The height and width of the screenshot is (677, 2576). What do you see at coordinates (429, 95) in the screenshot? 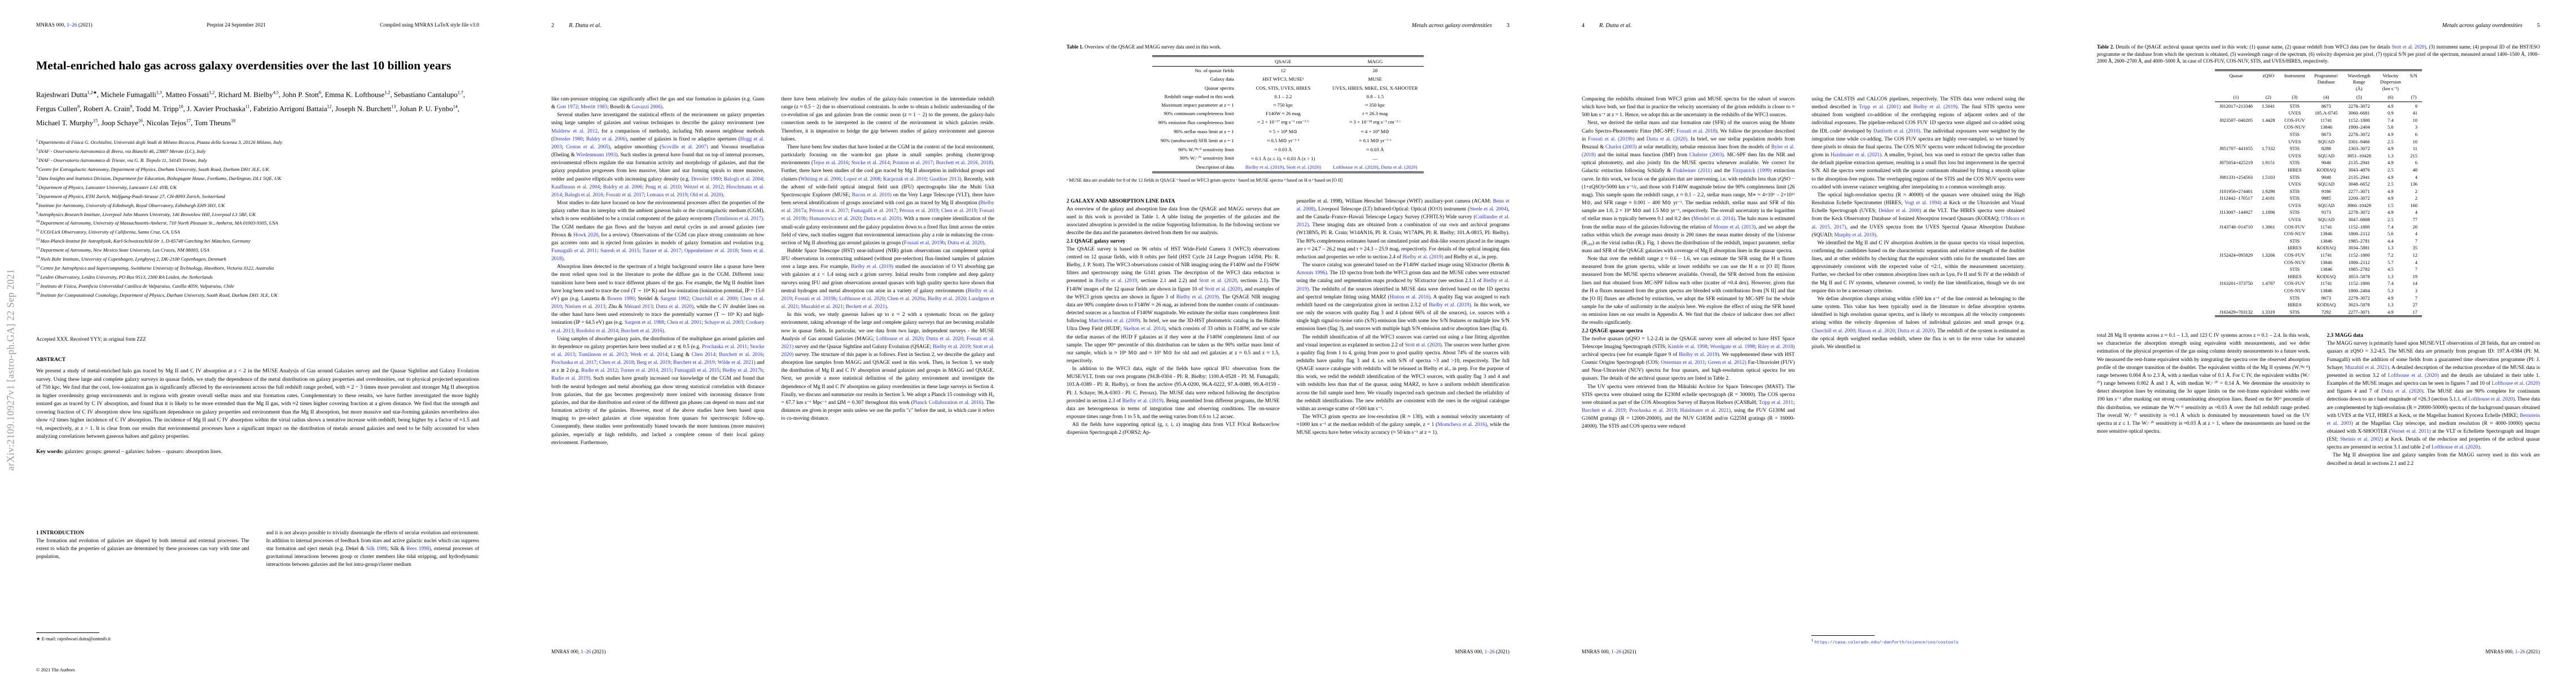
I see `author: Sebastiano Cantalupo1,7,` at bounding box center [429, 95].